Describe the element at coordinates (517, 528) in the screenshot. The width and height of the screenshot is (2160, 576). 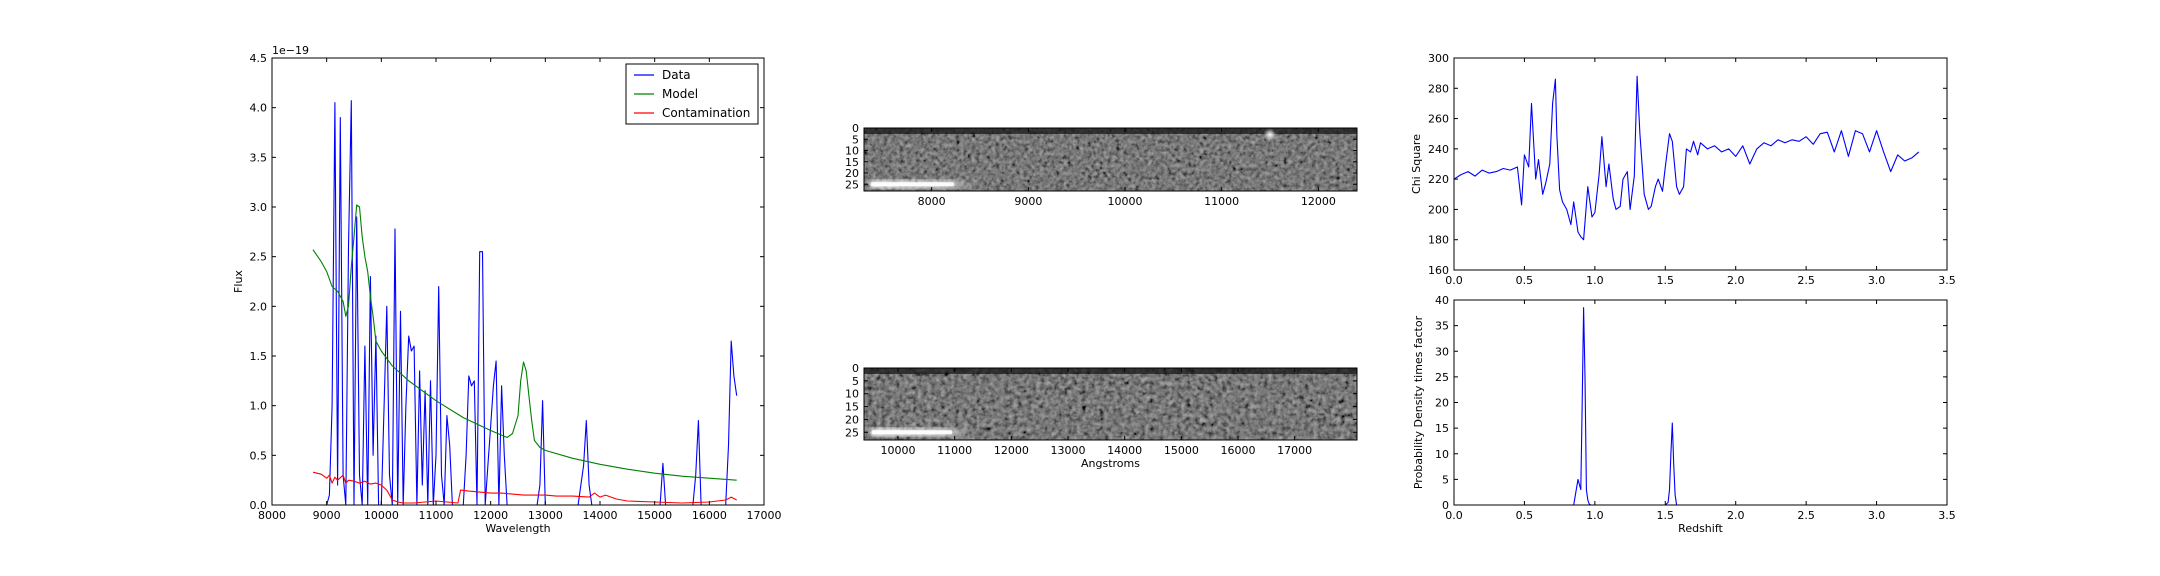
I see `x-axis-label: Wavelength` at that location.